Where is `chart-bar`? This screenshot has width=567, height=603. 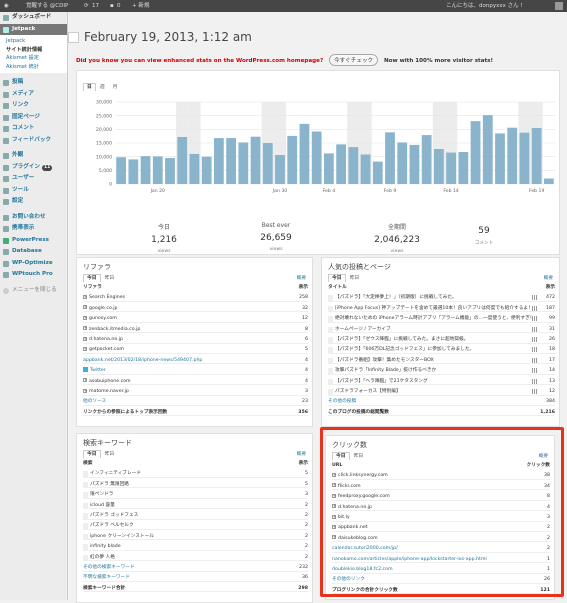 chart-bar is located at coordinates (267, 163).